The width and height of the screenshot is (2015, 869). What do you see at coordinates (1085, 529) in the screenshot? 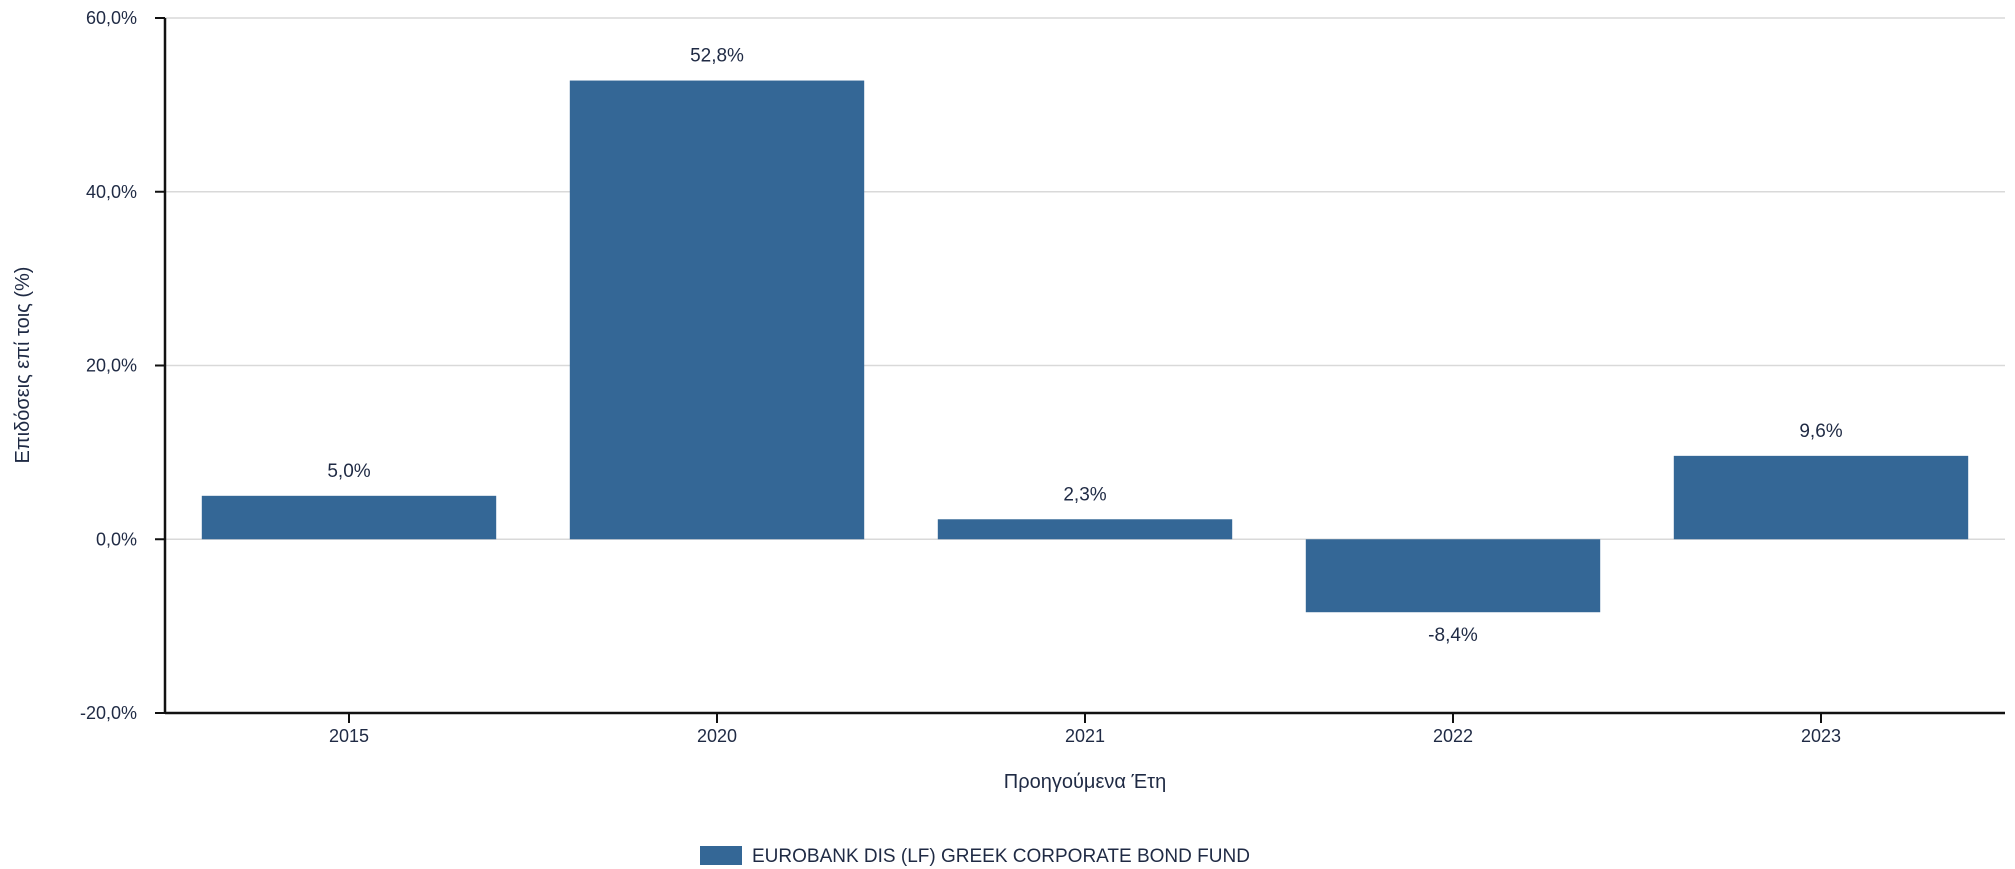
I see `bar-2021` at bounding box center [1085, 529].